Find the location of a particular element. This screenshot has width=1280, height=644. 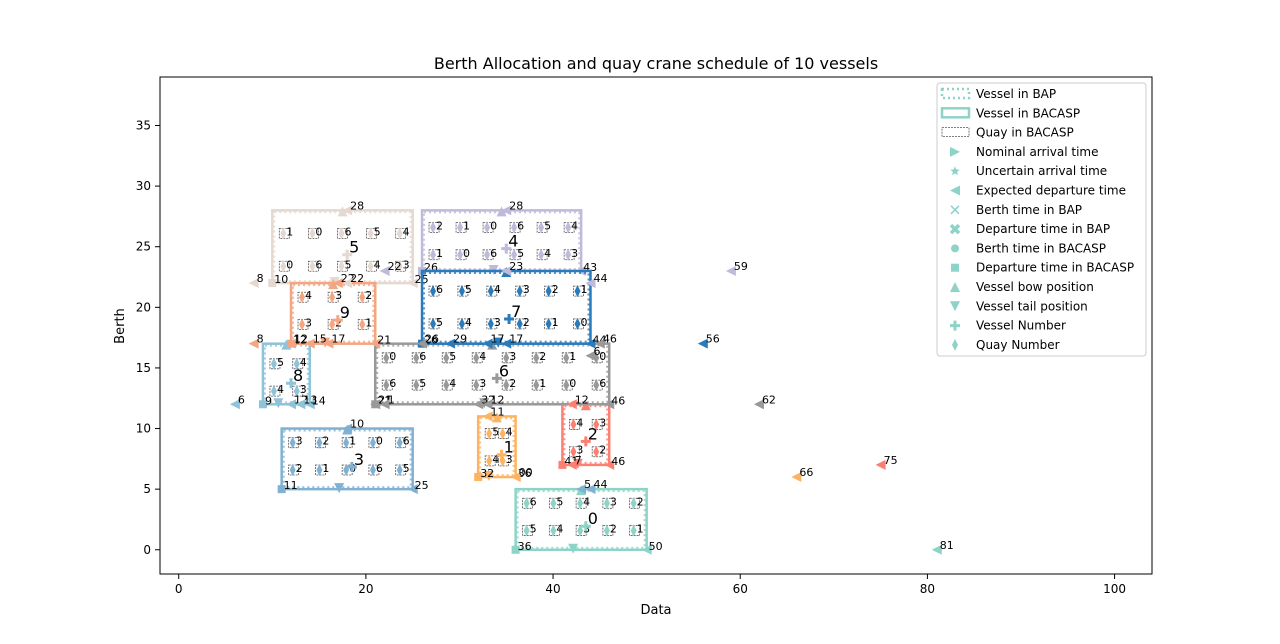

time-point-label: 23 is located at coordinates (516, 266).